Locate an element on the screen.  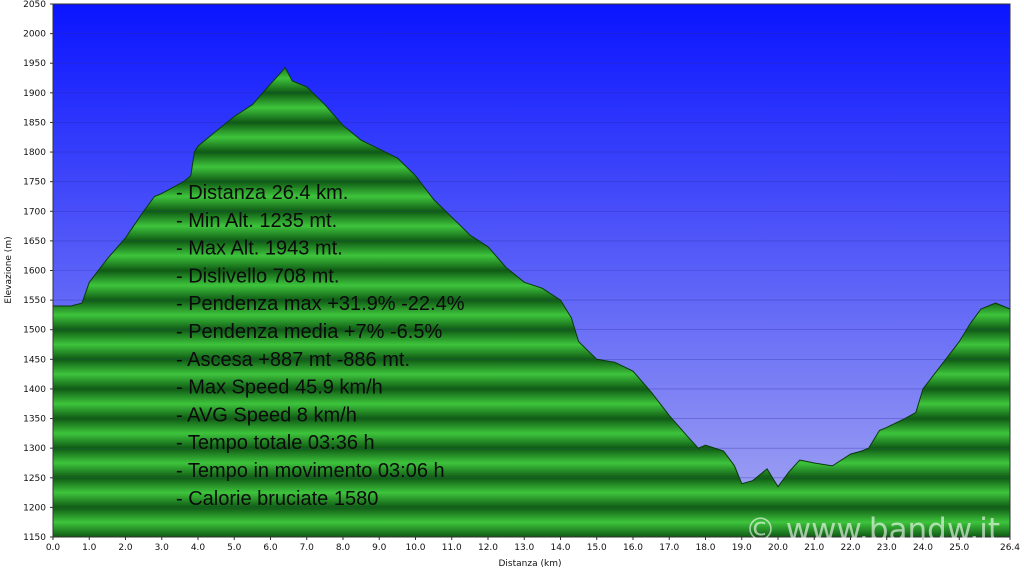
y-tick-label: 1750 is located at coordinates (34, 183).